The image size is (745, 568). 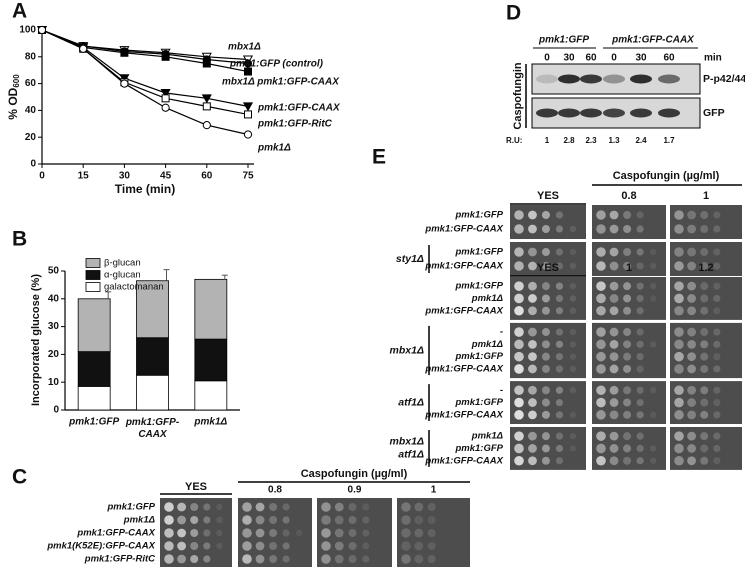 I want to click on concentration: 1.2, so click(x=705, y=268).